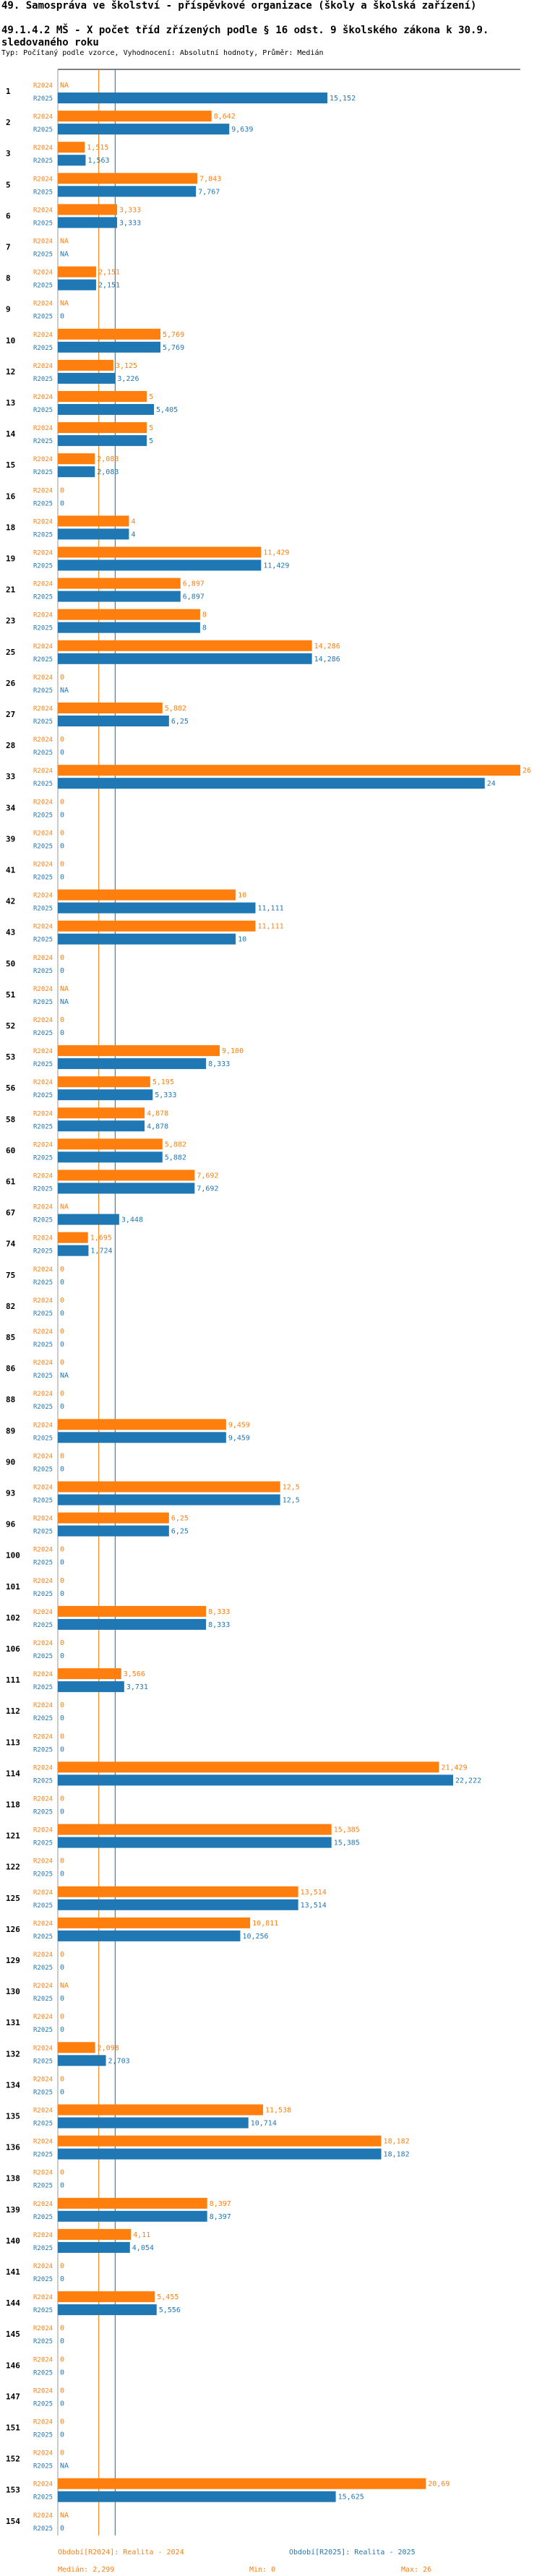  What do you see at coordinates (175, 1145) in the screenshot?
I see `value-label-r2024: 5,882` at bounding box center [175, 1145].